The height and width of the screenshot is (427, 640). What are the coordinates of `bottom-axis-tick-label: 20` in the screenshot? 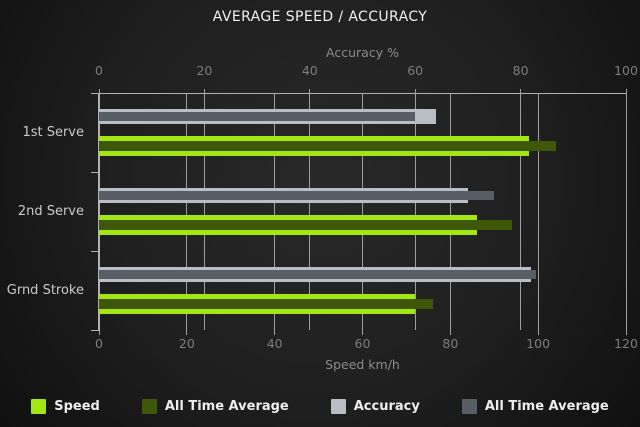 It's located at (186, 343).